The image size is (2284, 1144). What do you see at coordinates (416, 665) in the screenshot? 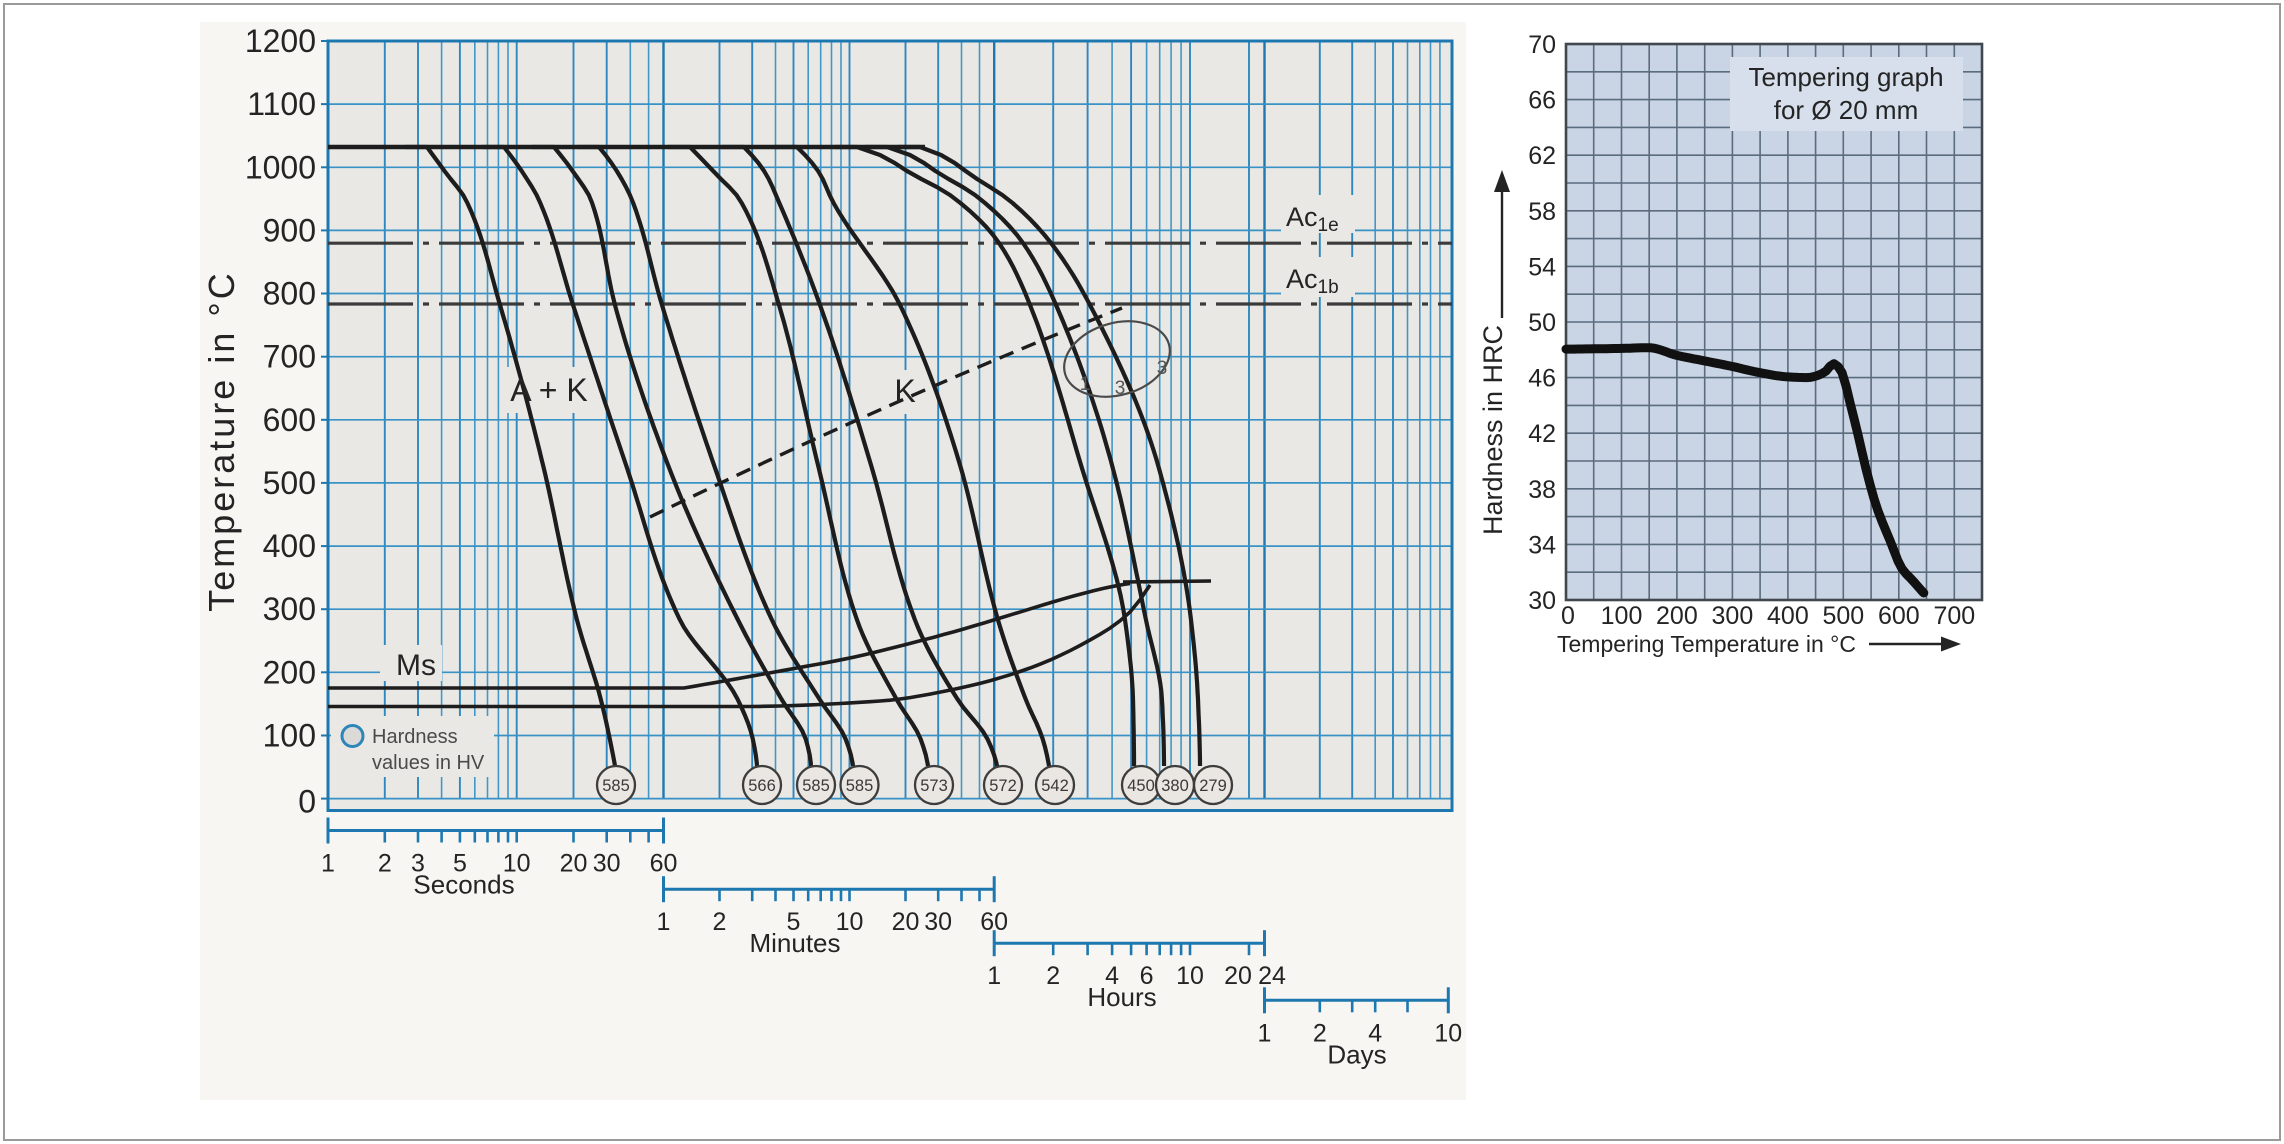
I see `svg-text: Ms` at bounding box center [416, 665].